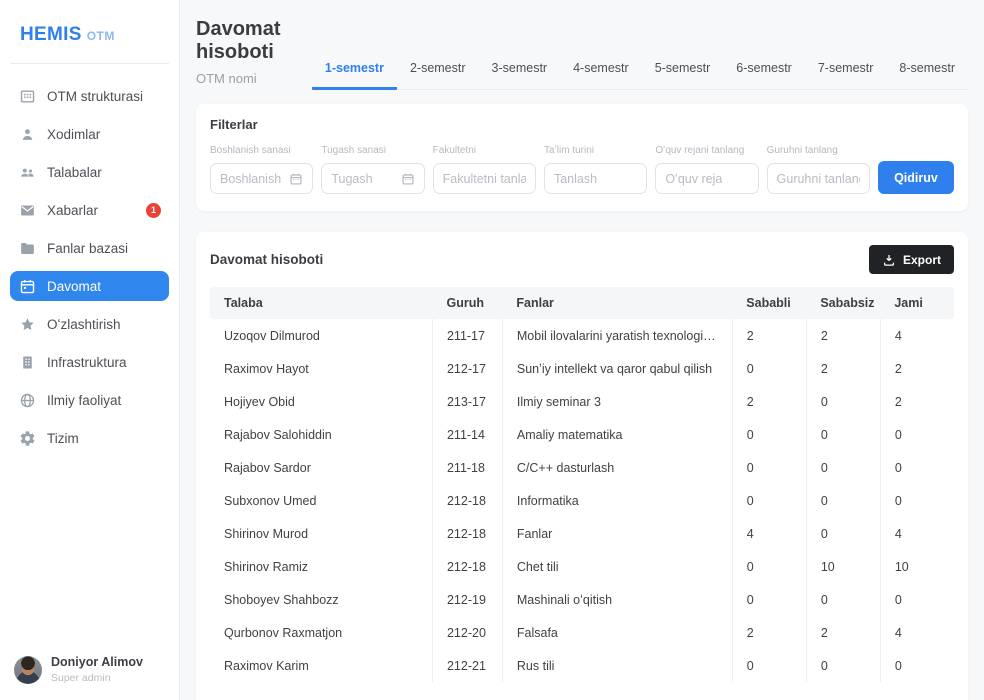 This screenshot has width=984, height=700. What do you see at coordinates (27, 210) in the screenshot?
I see `envelope-icon` at bounding box center [27, 210].